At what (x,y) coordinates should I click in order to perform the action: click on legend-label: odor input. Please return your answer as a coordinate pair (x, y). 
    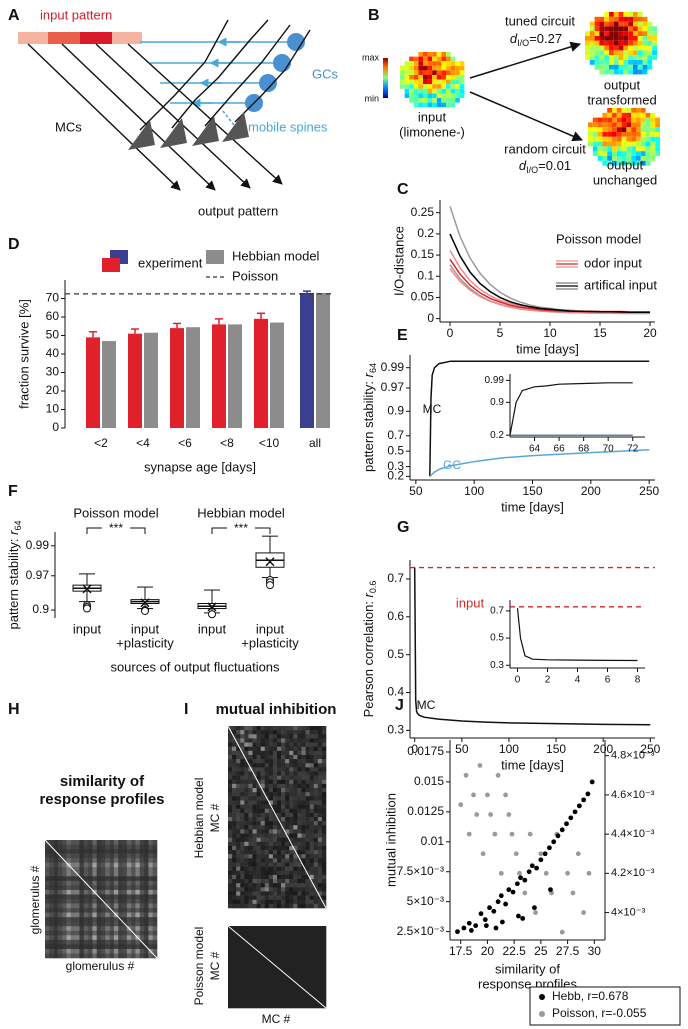
    Looking at the image, I should click on (613, 262).